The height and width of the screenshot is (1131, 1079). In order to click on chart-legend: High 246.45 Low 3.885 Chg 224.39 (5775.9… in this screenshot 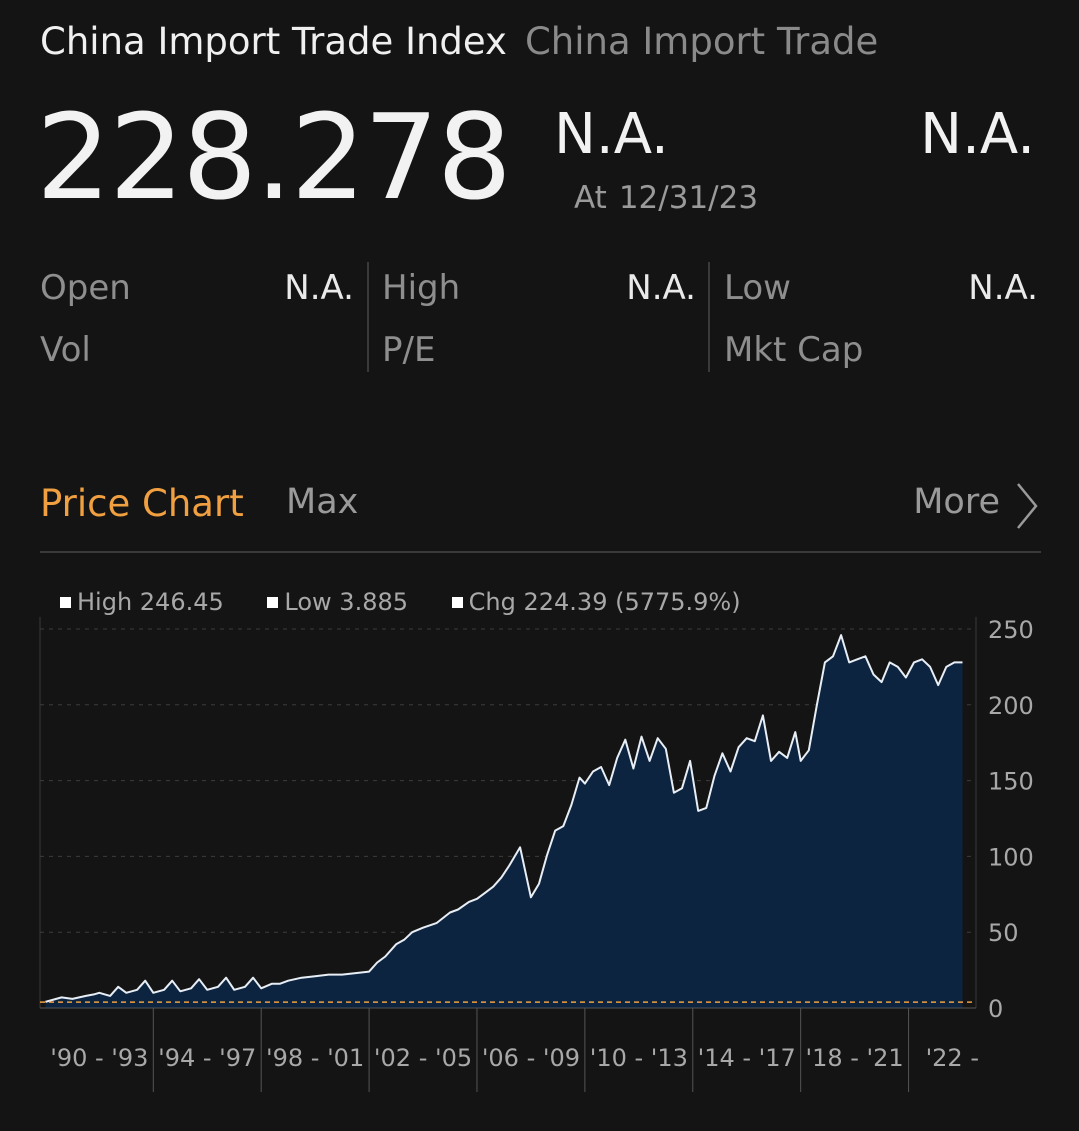, I will do `click(418, 602)`.